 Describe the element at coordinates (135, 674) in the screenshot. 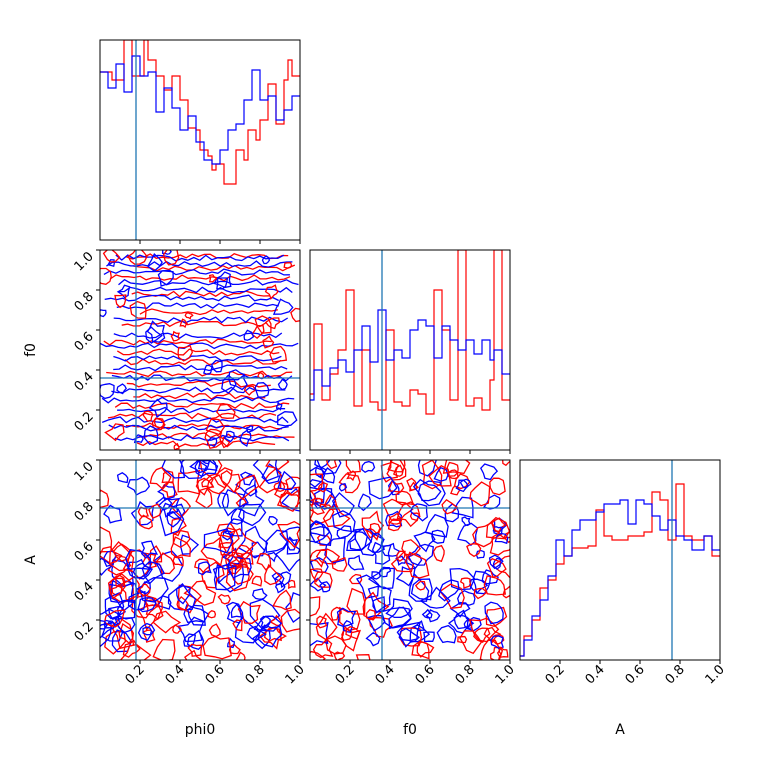

I see `x-tick-label: 0.2` at that location.